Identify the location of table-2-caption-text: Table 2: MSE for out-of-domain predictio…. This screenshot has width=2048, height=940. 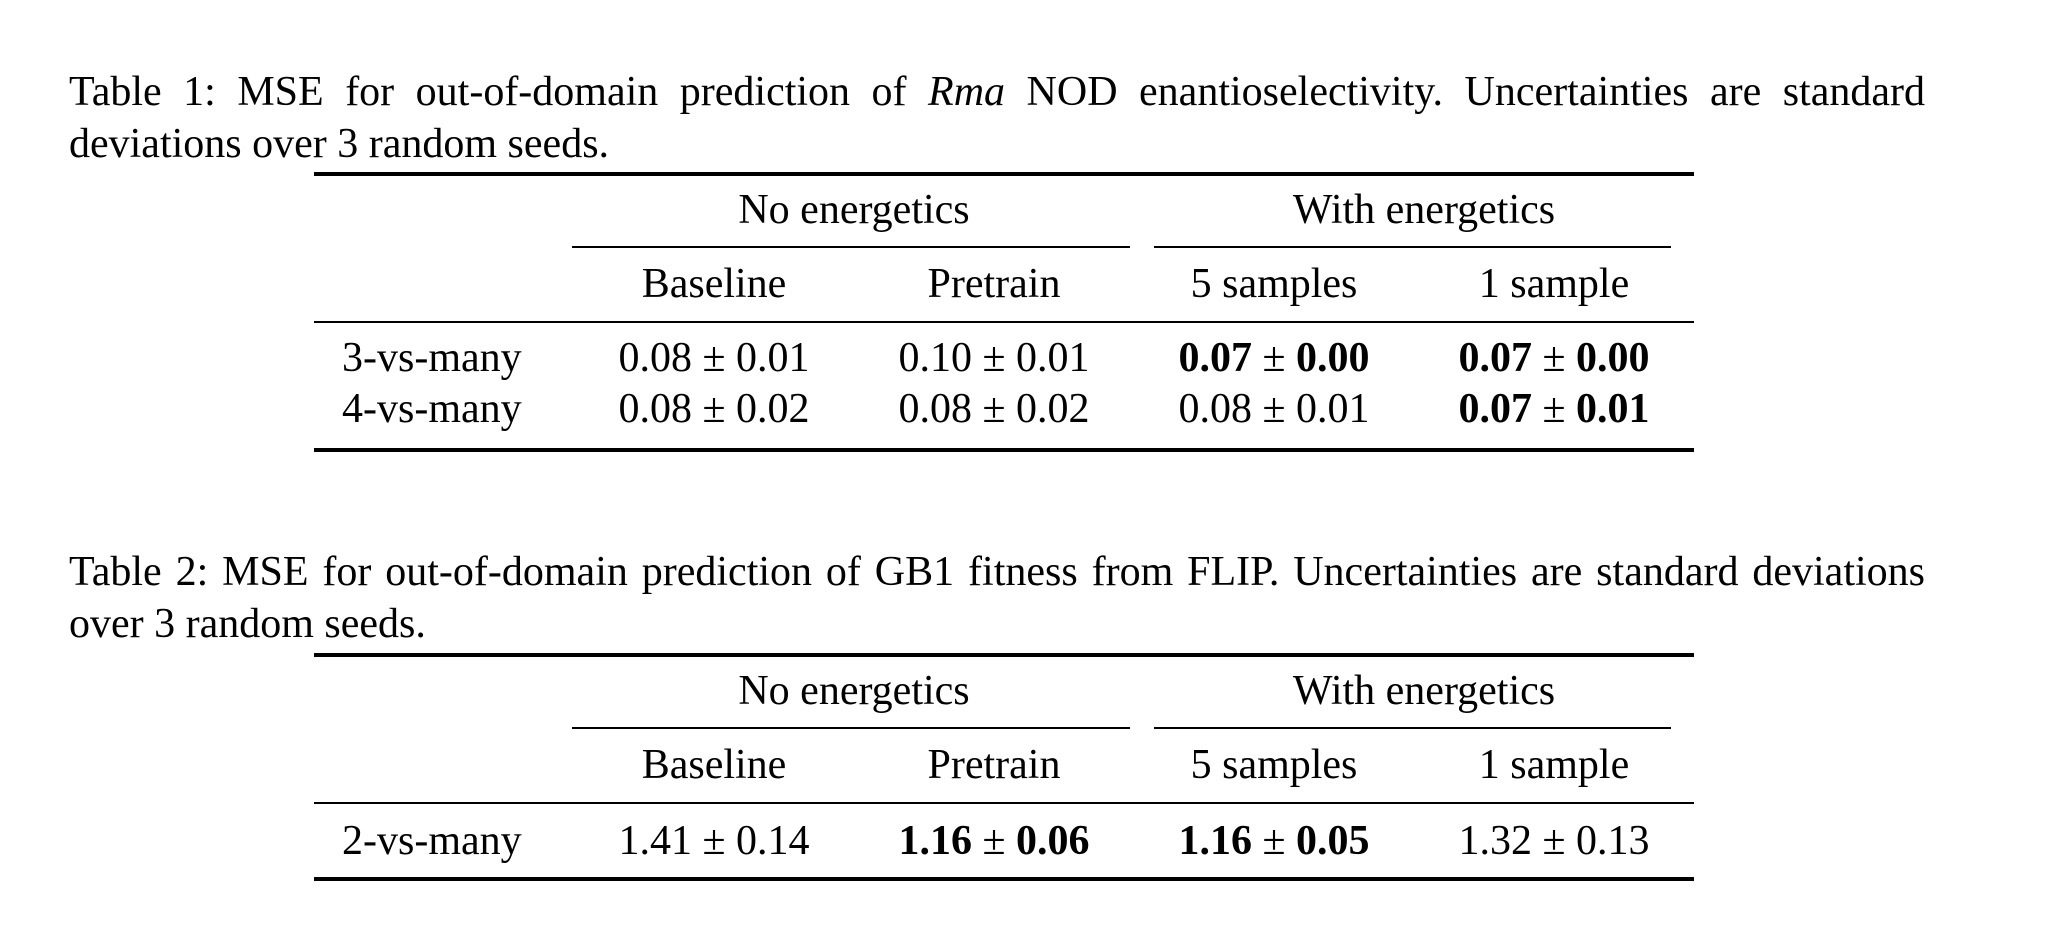
(997, 598).